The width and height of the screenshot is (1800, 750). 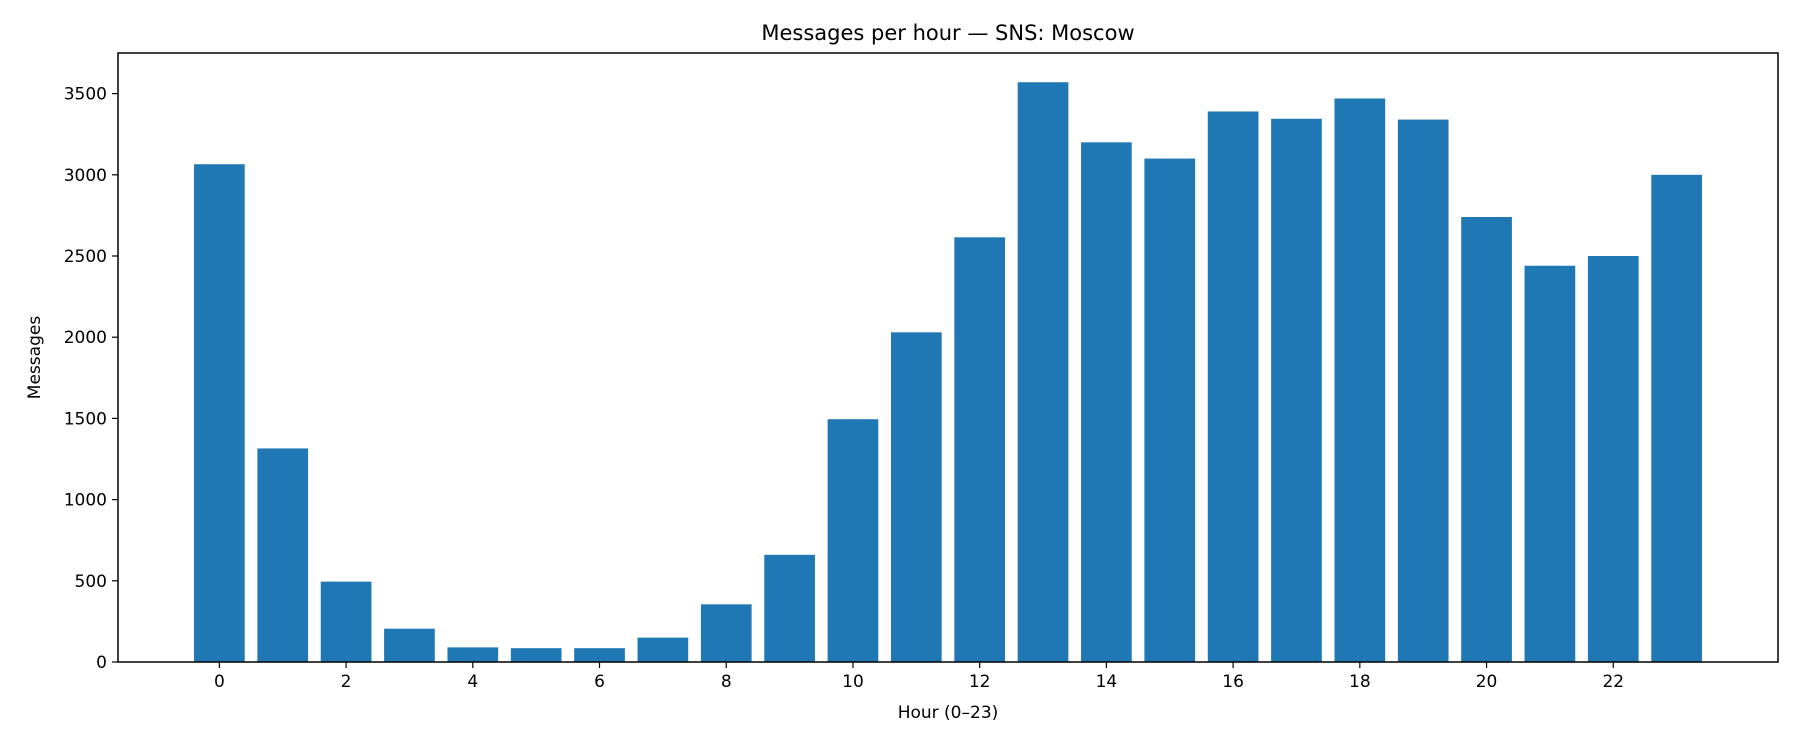 I want to click on x-tick-label: 0, so click(x=219, y=682).